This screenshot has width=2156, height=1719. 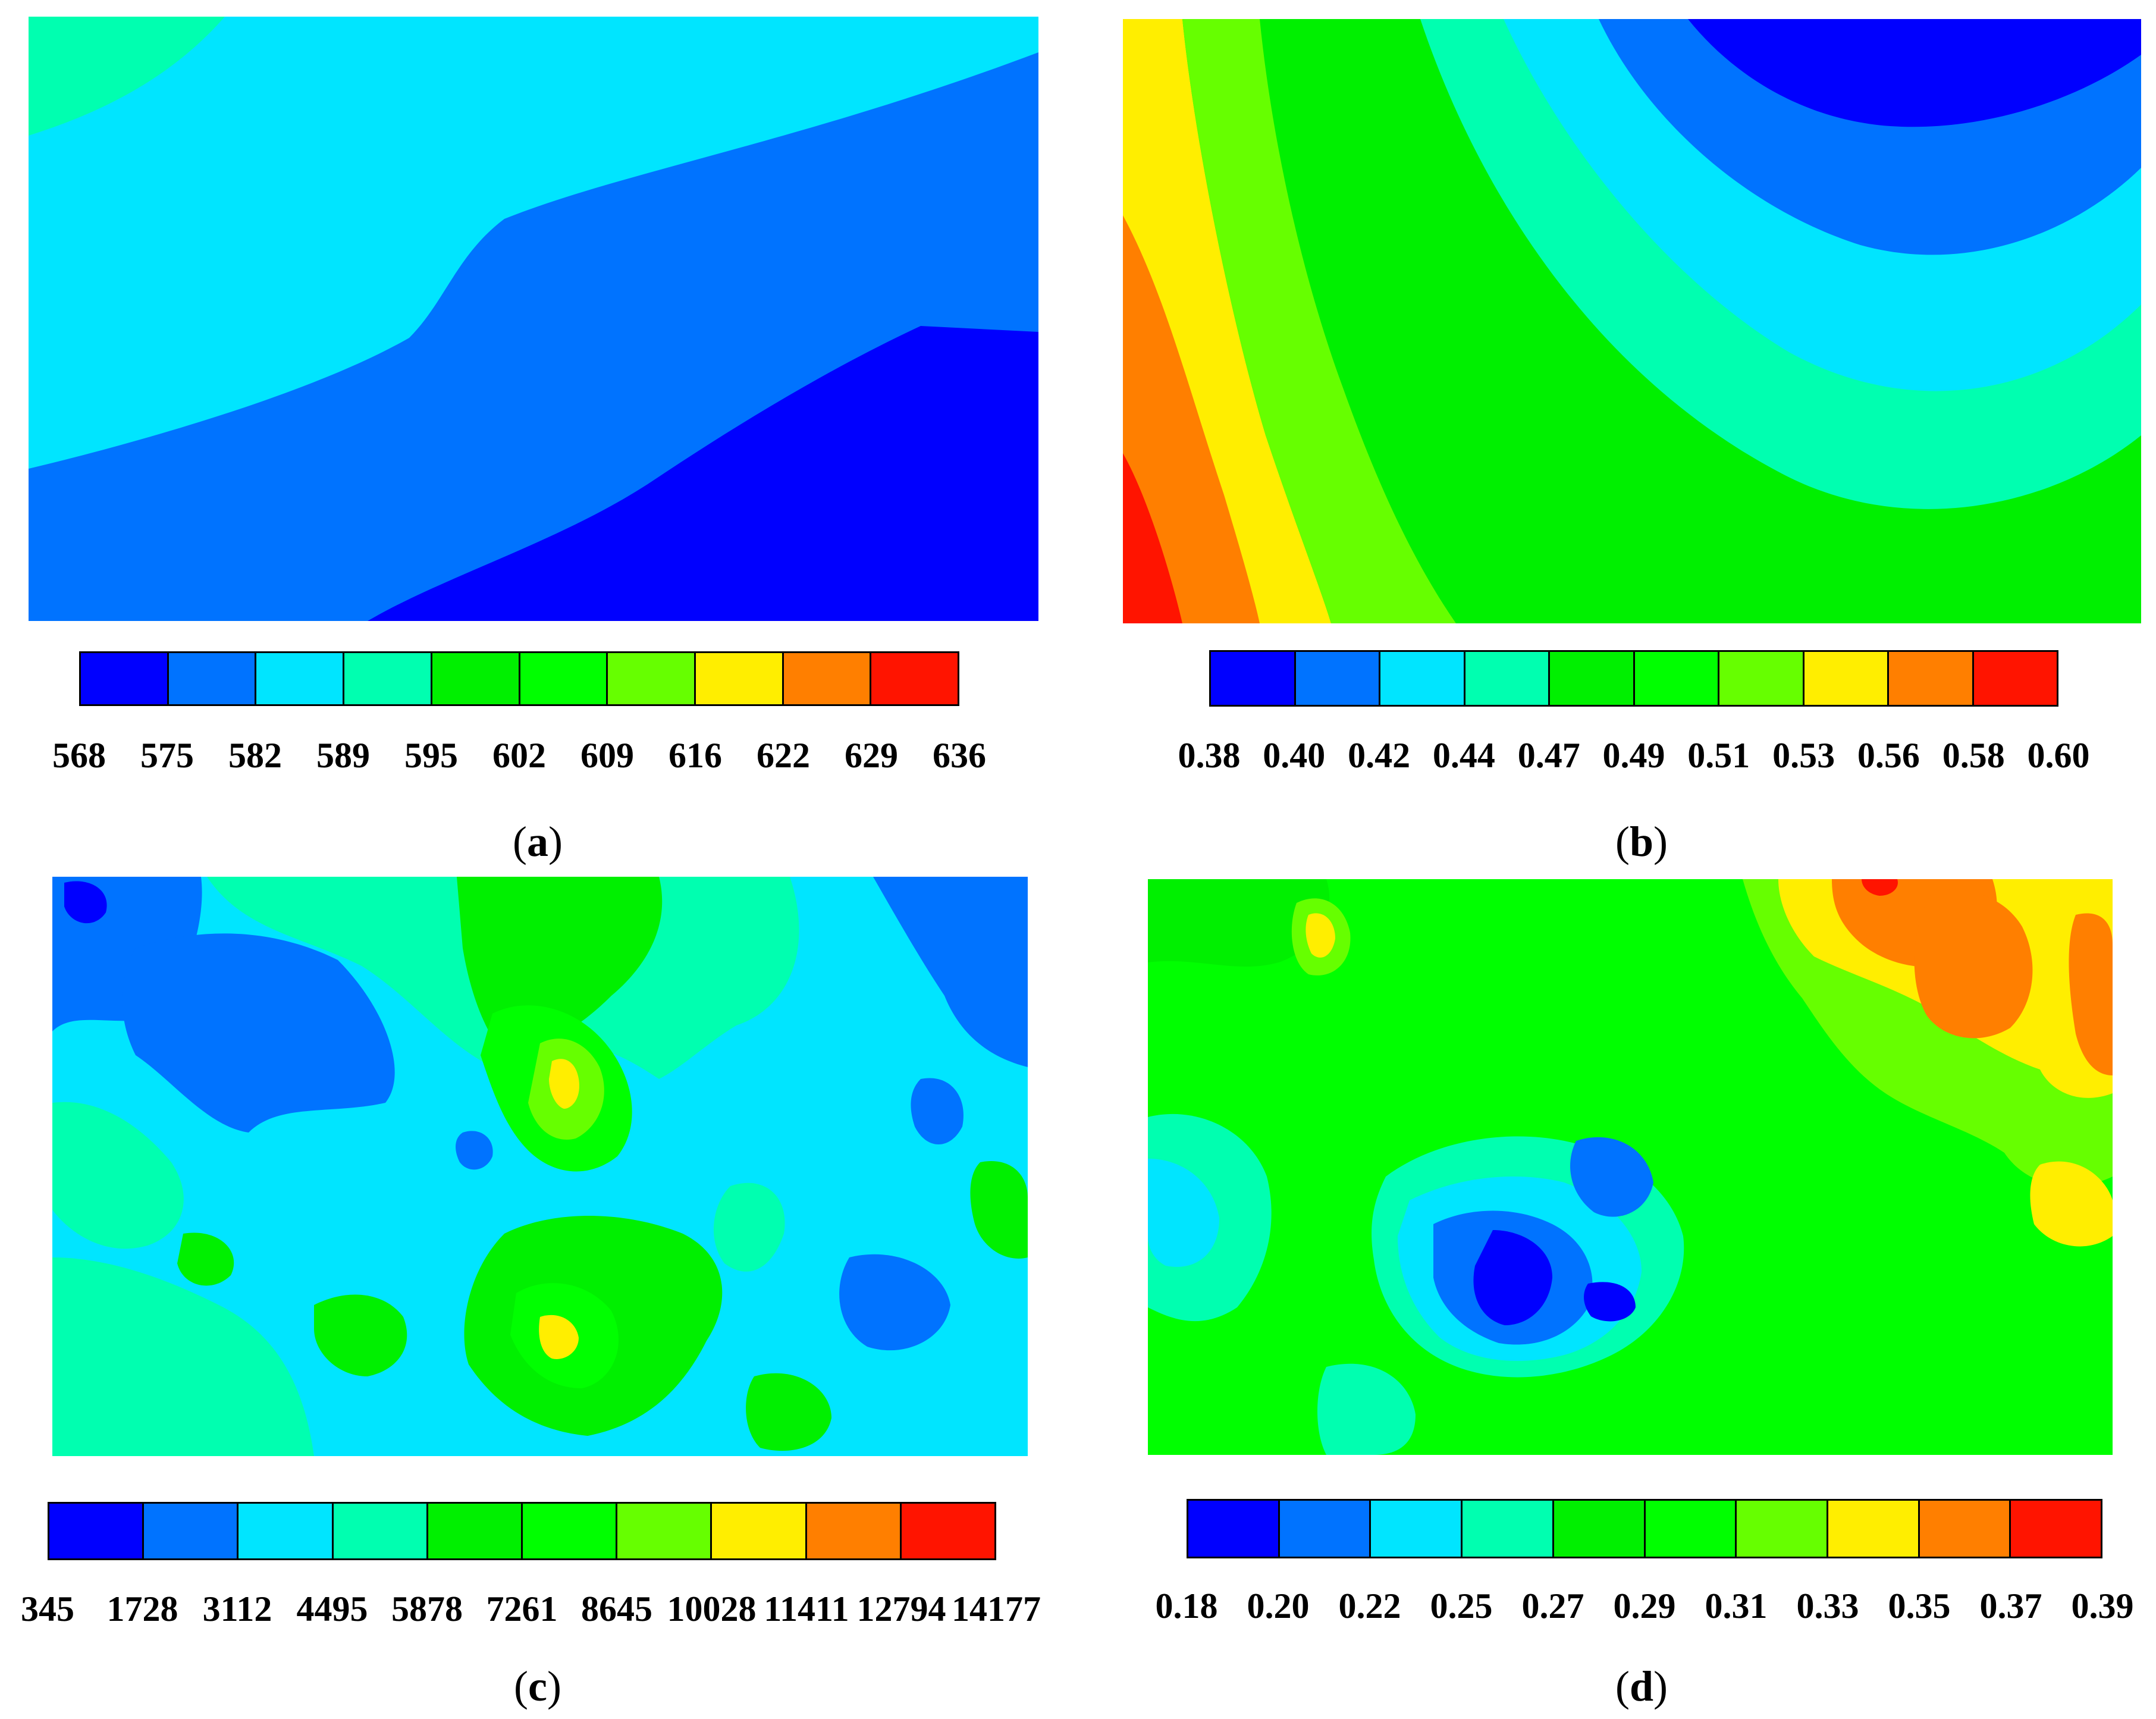 What do you see at coordinates (1644, 1528) in the screenshot?
I see `colorbar-d` at bounding box center [1644, 1528].